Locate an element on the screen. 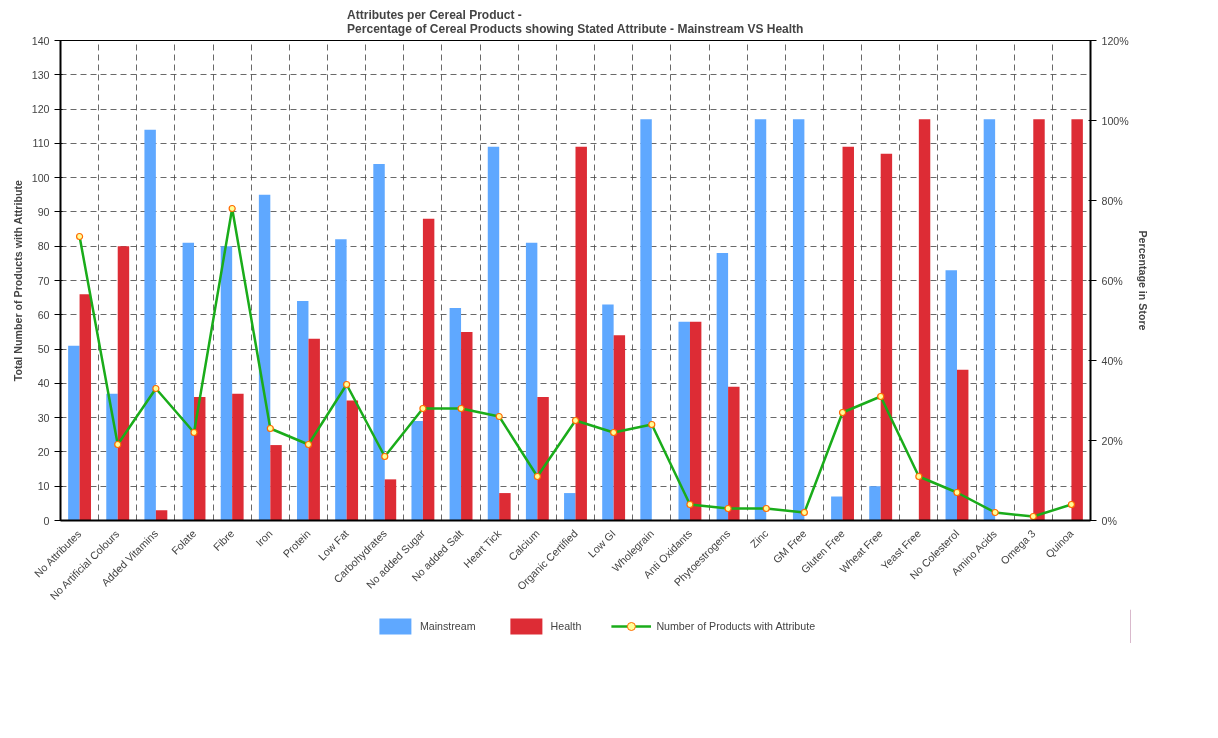 The height and width of the screenshot is (738, 1218). legend-label: Number of Products with Attribute is located at coordinates (736, 626).